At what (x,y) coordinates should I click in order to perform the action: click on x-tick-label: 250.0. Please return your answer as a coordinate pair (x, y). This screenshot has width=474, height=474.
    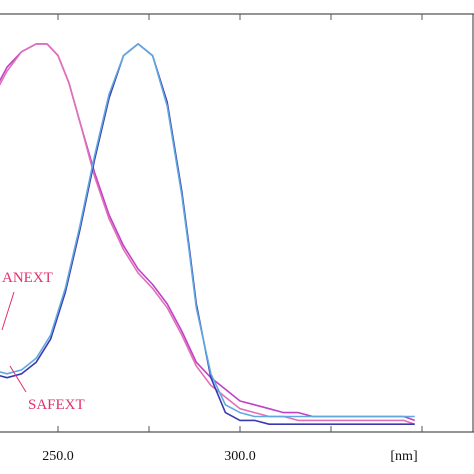
    Looking at the image, I should click on (58, 456).